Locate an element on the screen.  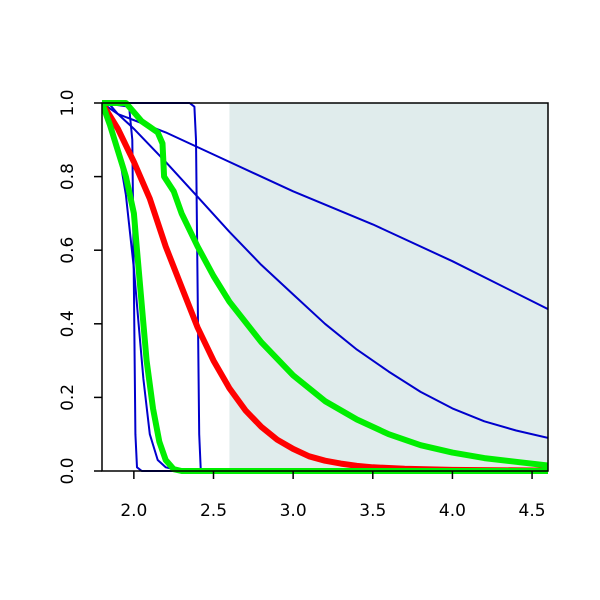
y-tick-label-3: 0.4 is located at coordinates (68, 323).